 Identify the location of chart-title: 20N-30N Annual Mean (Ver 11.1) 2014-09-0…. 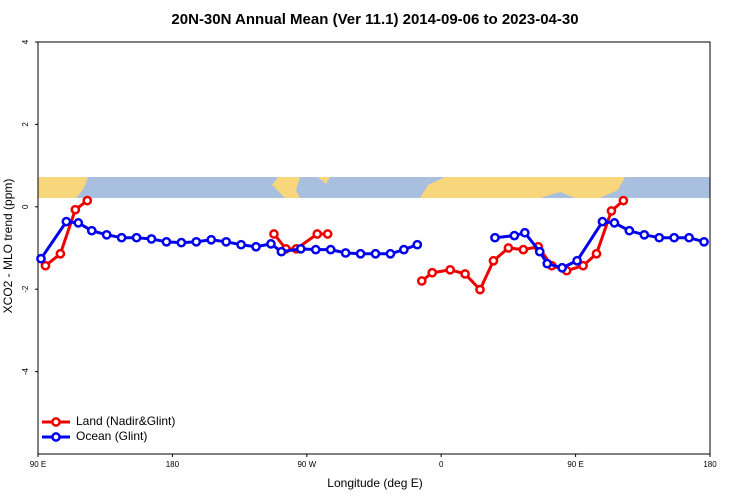
(374, 19).